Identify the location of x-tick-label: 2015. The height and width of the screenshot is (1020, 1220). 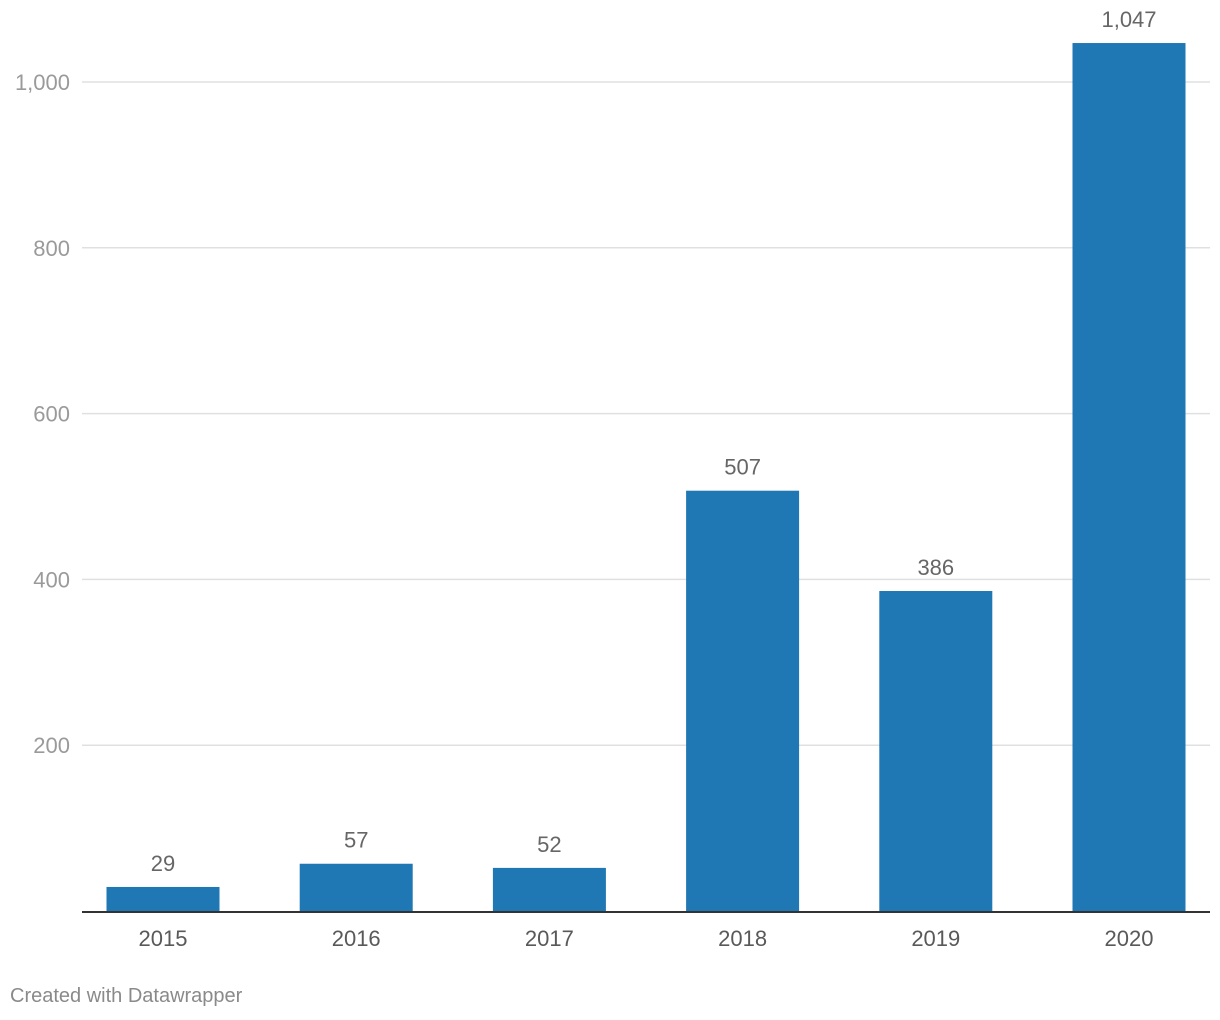
(163, 938).